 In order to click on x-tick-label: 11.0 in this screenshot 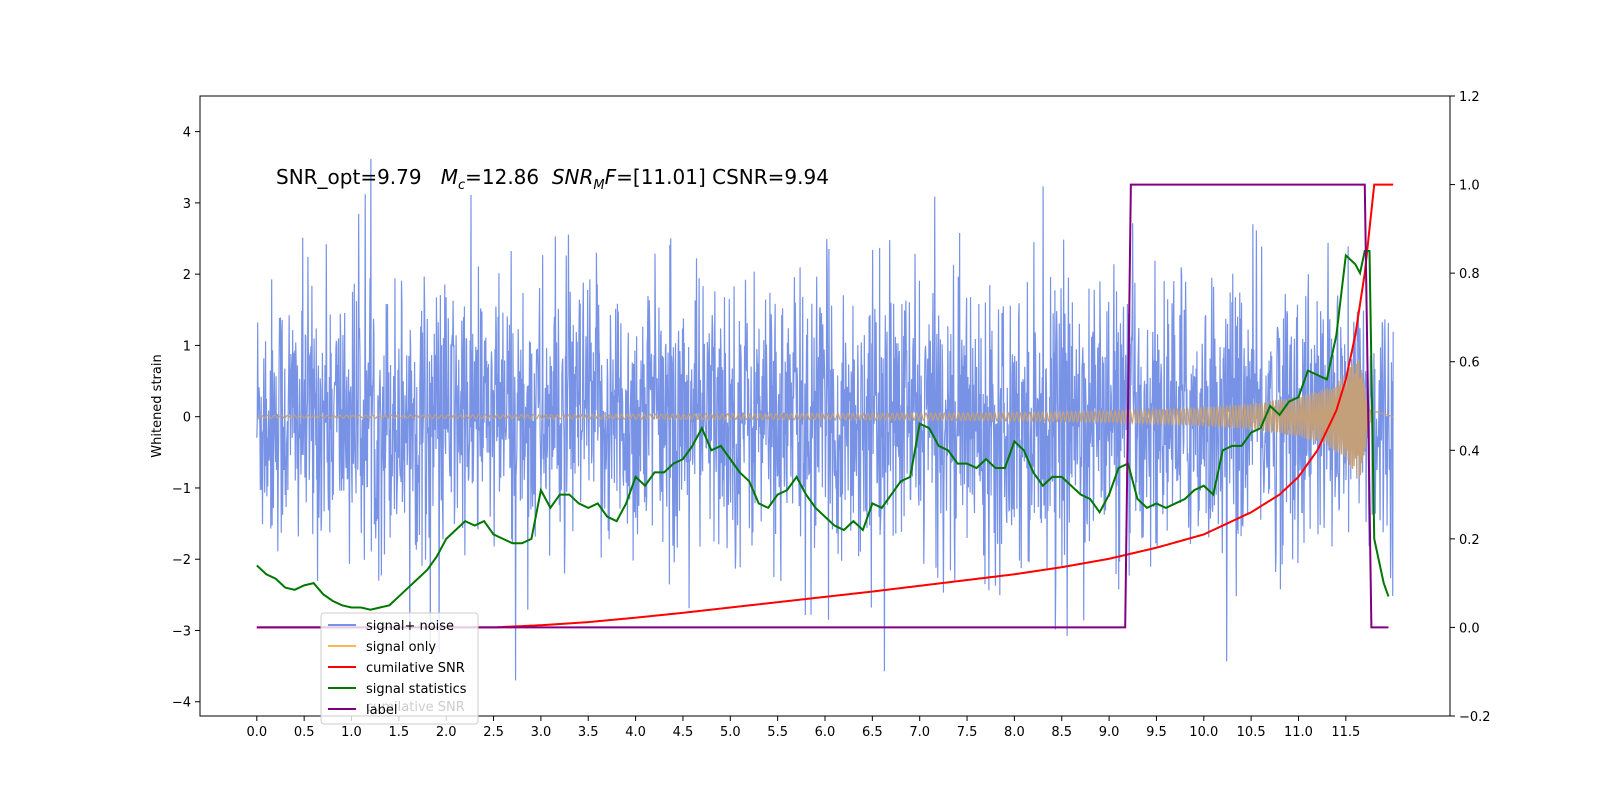, I will do `click(1298, 732)`.